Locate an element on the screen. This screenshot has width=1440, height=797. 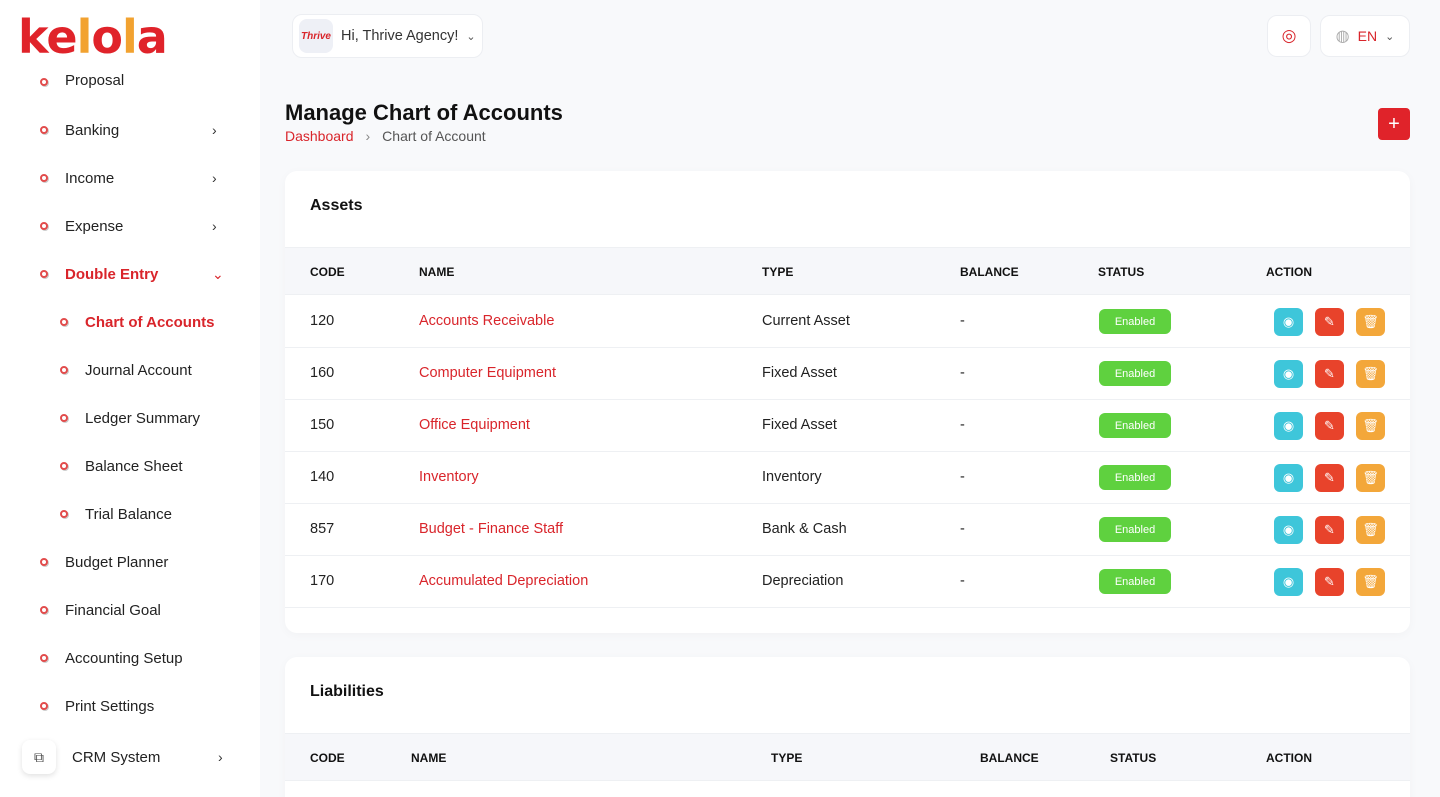
notification-icon: ◎ is located at coordinates (1289, 35).